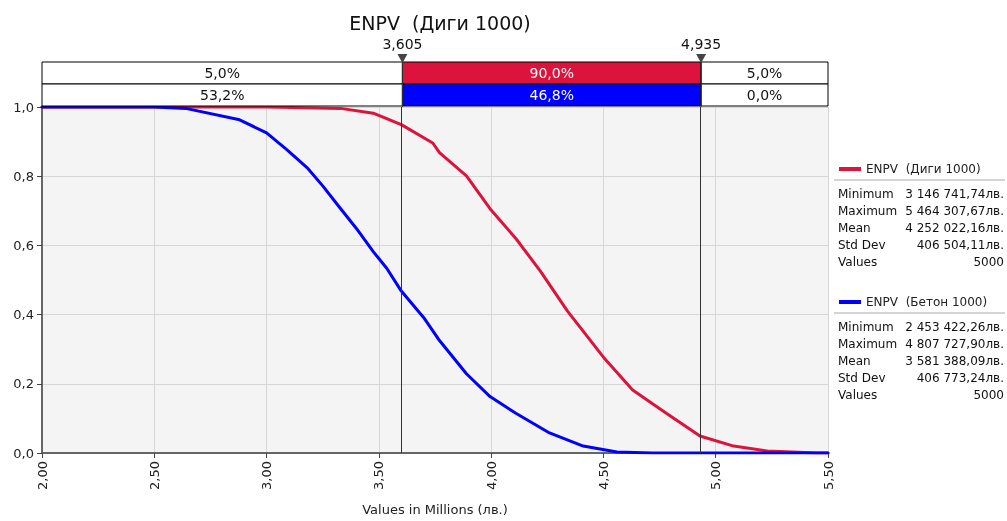 The width and height of the screenshot is (1007, 521). What do you see at coordinates (701, 44) in the screenshot?
I see `ref-line-label: 4,935` at bounding box center [701, 44].